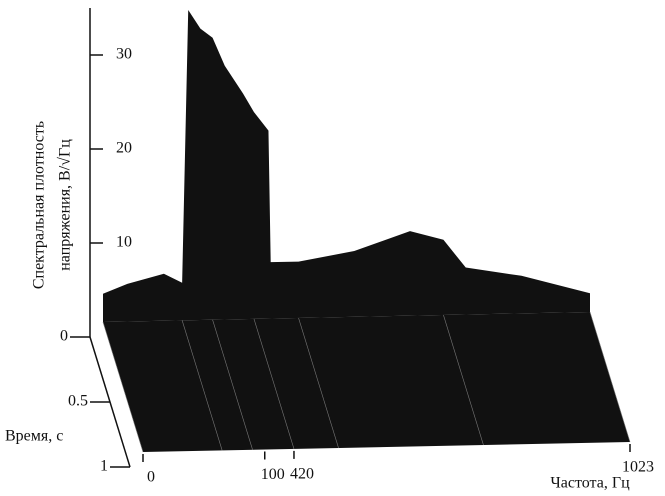 This screenshot has width=665, height=496. What do you see at coordinates (273, 474) in the screenshot?
I see `x-tick-label: 100` at bounding box center [273, 474].